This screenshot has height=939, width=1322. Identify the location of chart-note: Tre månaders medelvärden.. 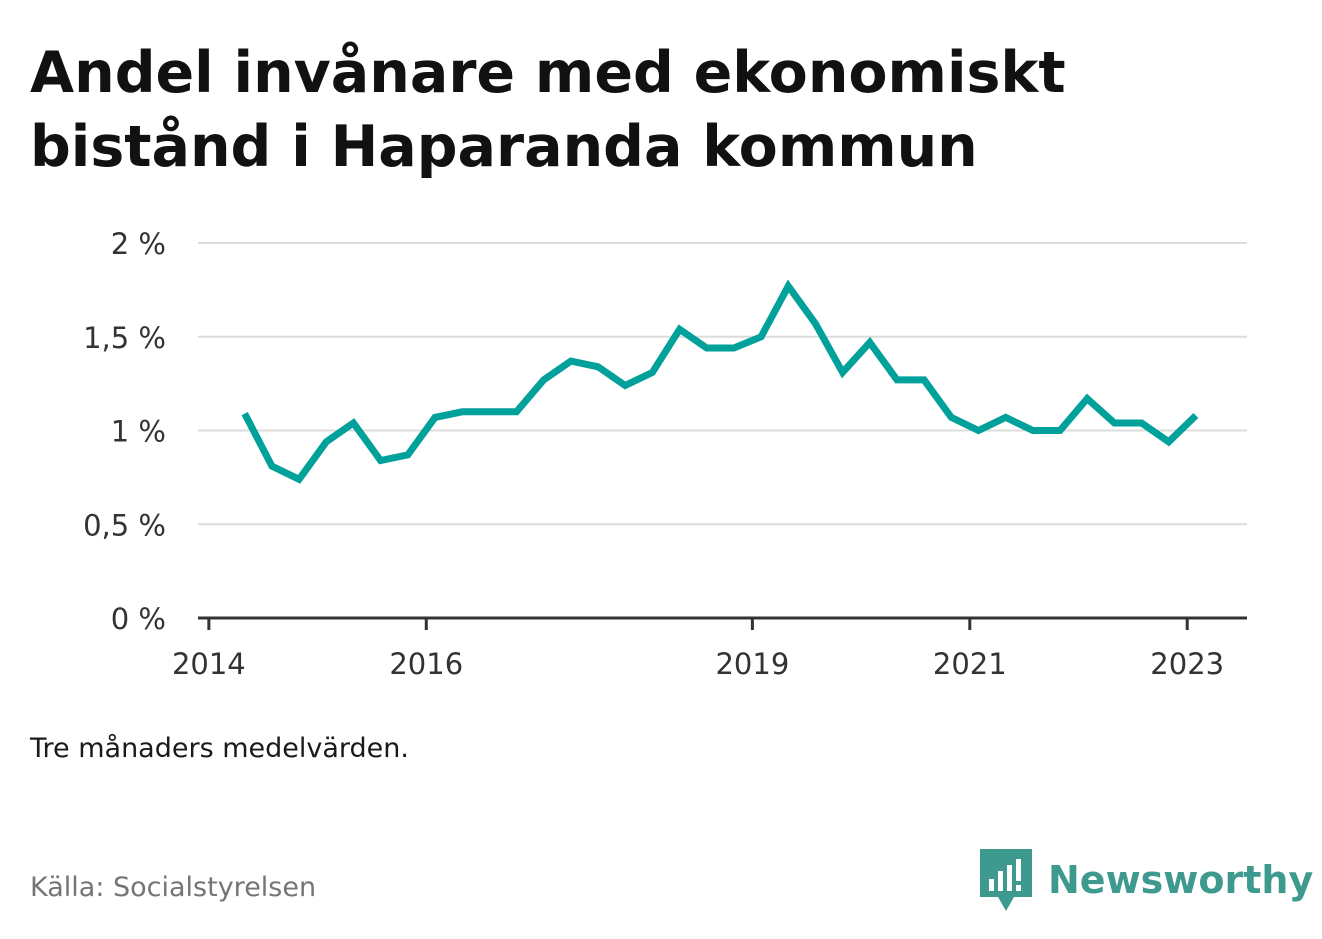
(219, 748).